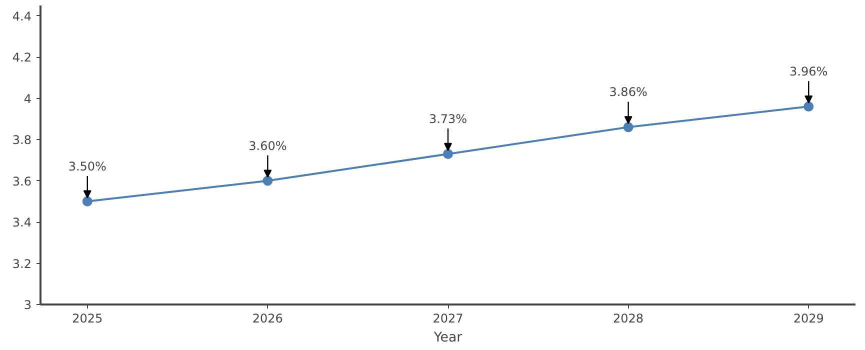 This screenshot has width=865, height=350. Describe the element at coordinates (809, 71) in the screenshot. I see `data-label: 3.96%` at that location.